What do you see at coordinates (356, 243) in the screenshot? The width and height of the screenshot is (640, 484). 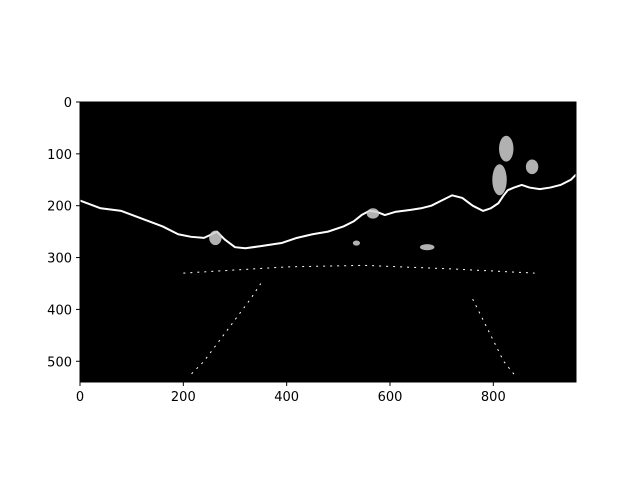 I see `sign-left` at bounding box center [356, 243].